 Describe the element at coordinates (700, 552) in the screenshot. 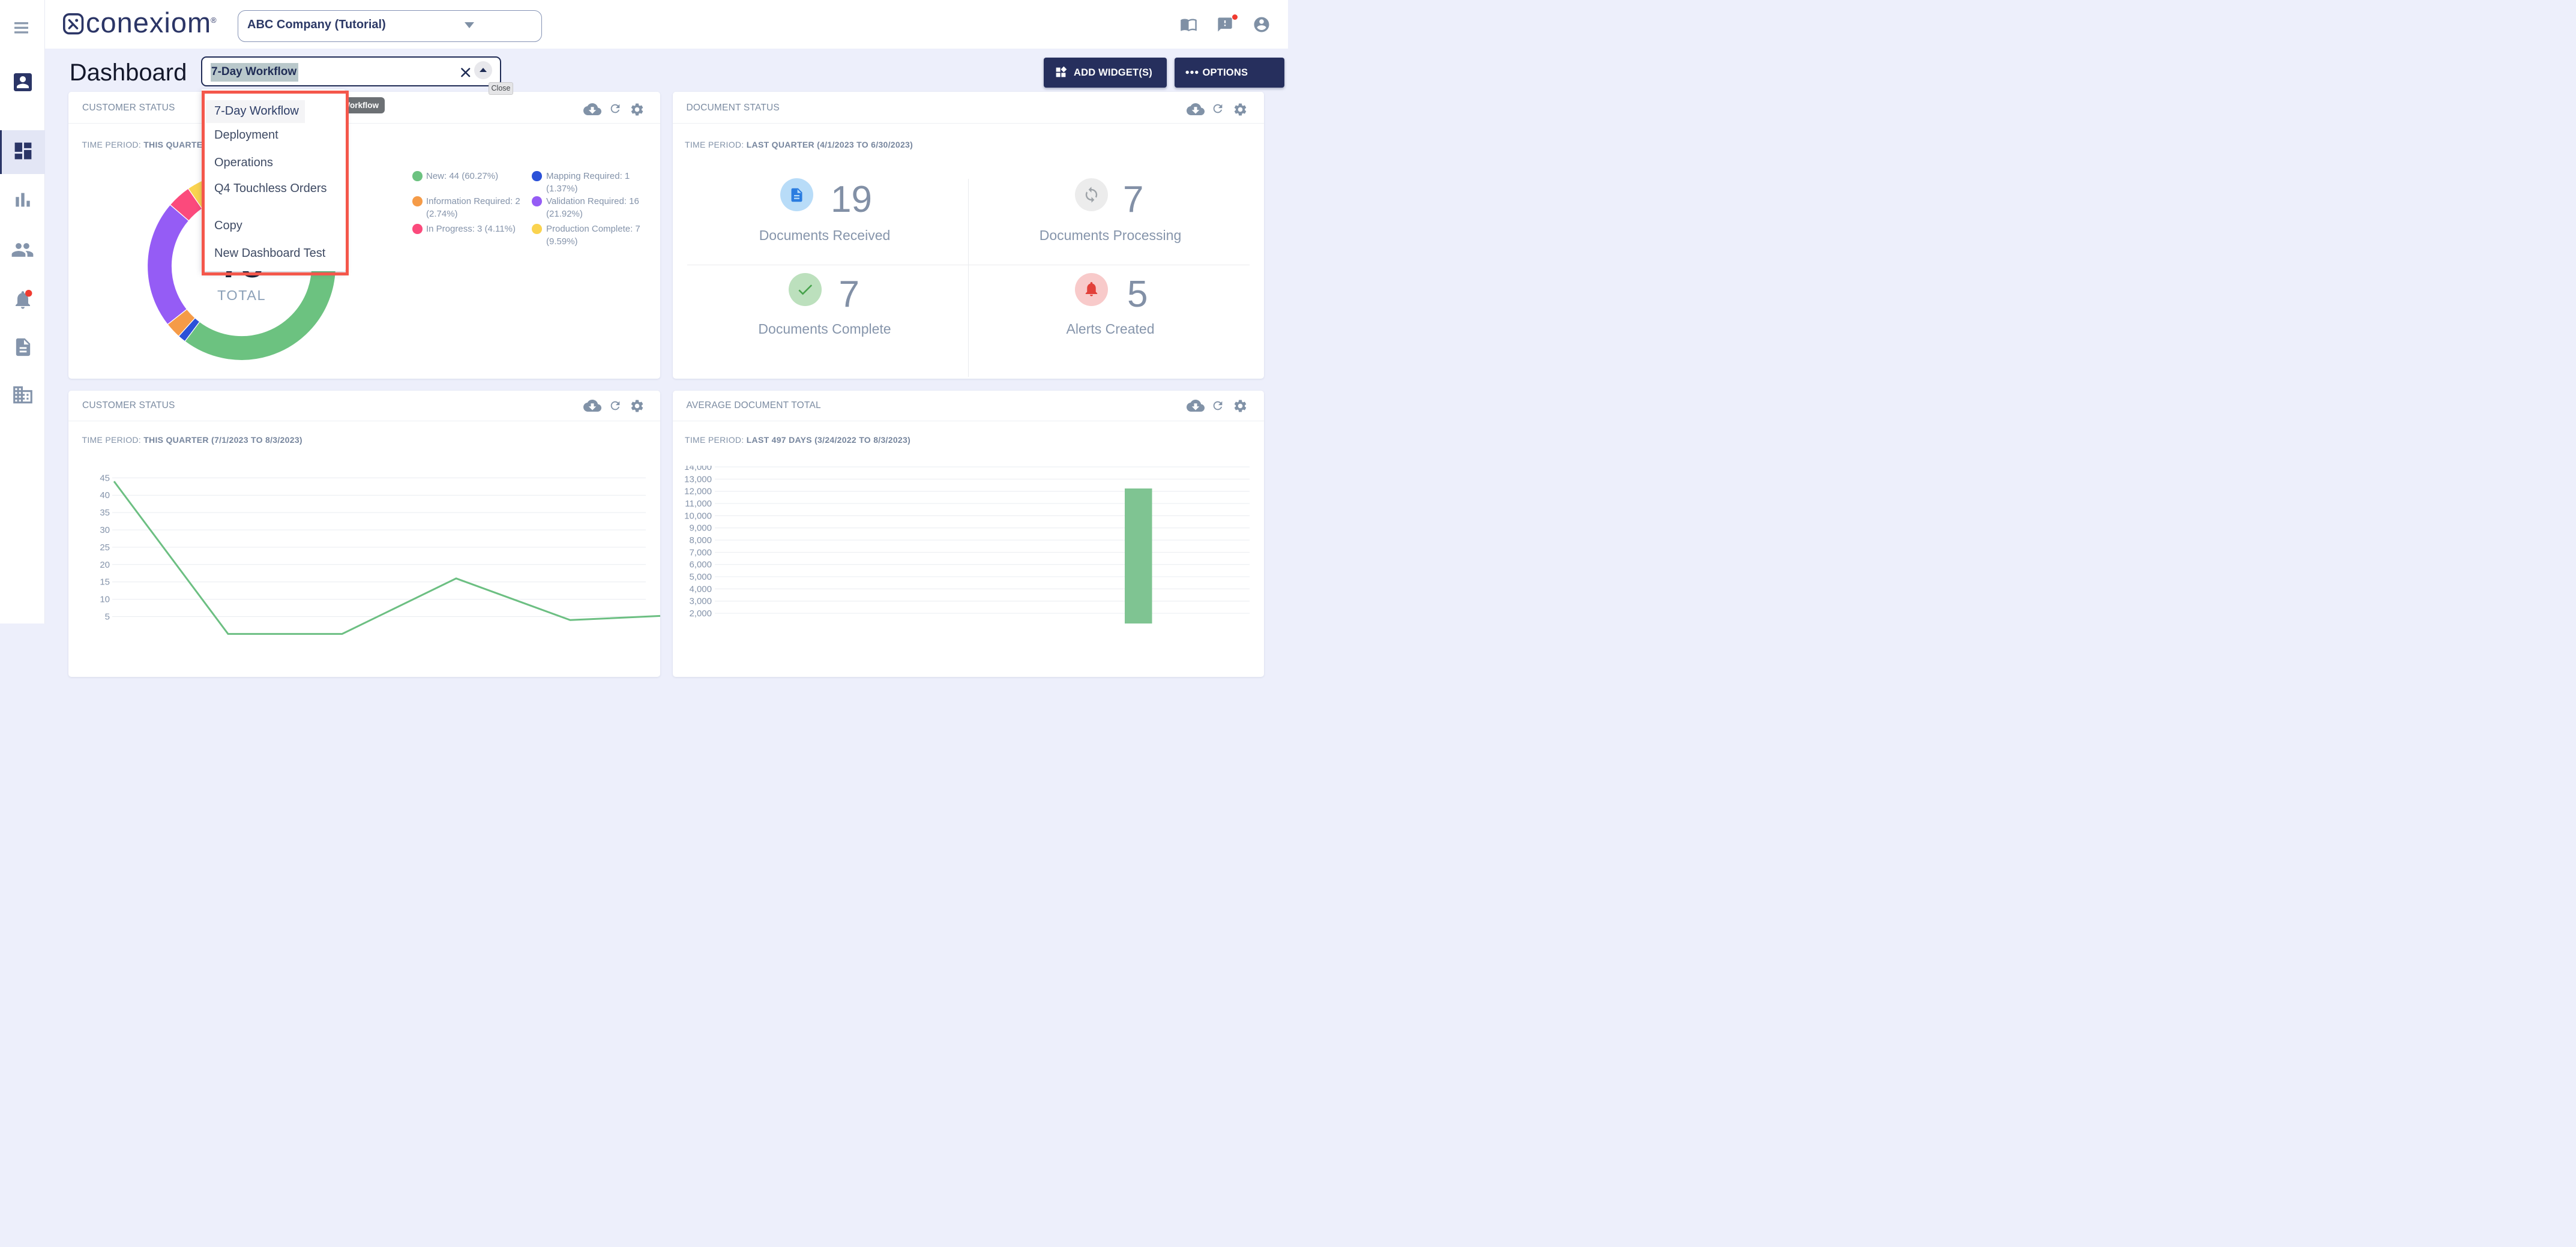

I see `svg-text: 7,000` at that location.